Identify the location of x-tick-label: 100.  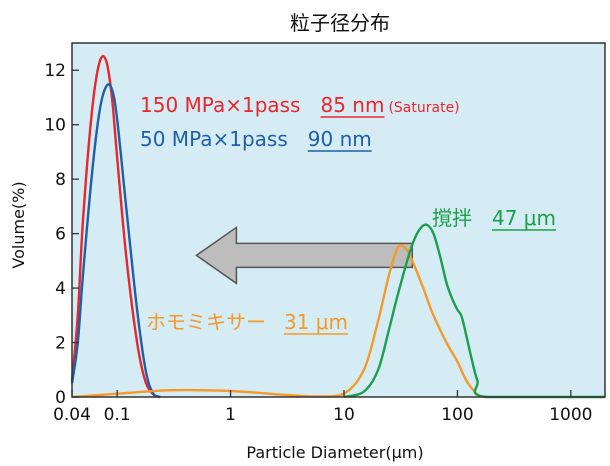
(457, 415).